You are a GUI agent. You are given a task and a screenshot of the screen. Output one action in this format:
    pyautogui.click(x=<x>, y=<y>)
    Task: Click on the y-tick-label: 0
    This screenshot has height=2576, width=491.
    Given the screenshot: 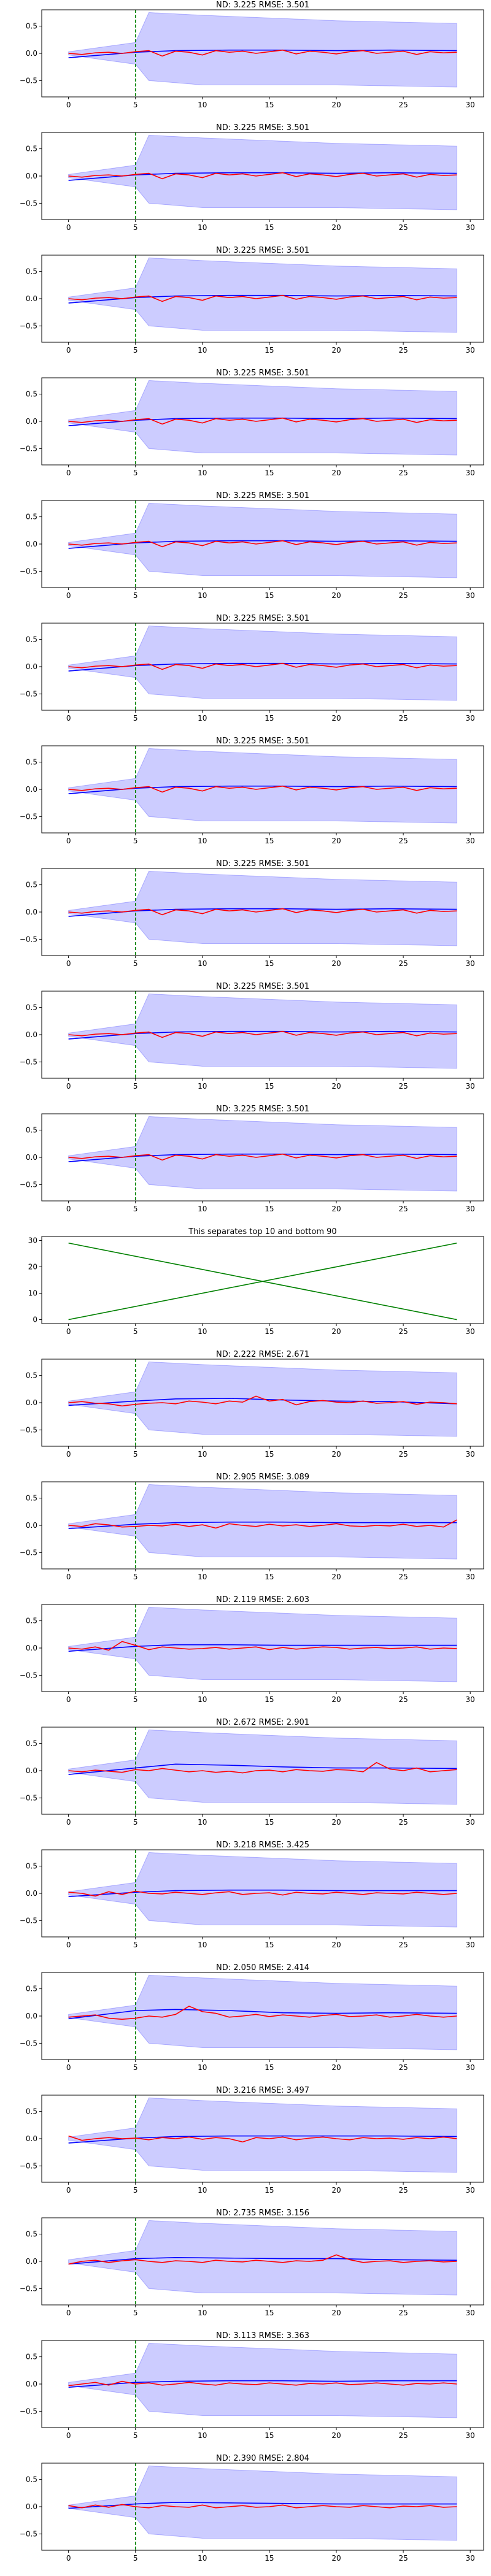 What is the action you would take?
    pyautogui.click(x=35, y=1320)
    